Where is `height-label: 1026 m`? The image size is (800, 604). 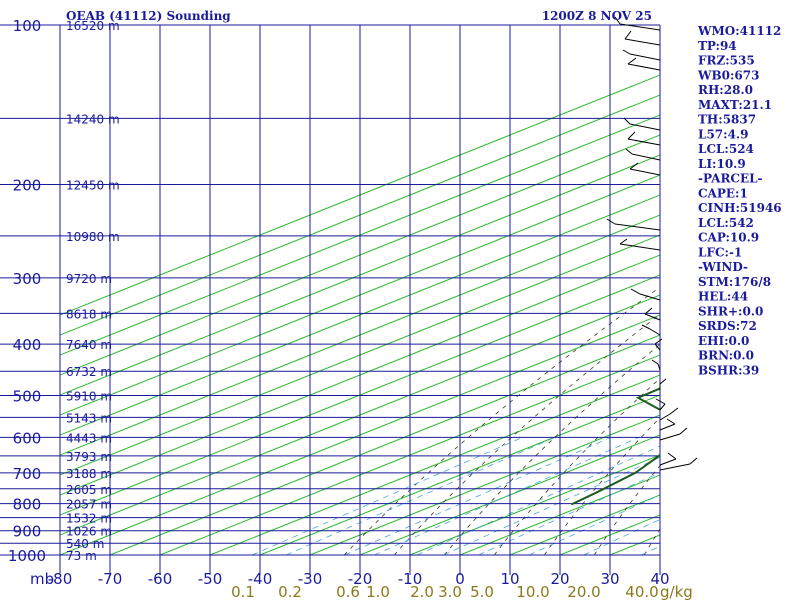
height-label: 1026 m is located at coordinates (89, 532).